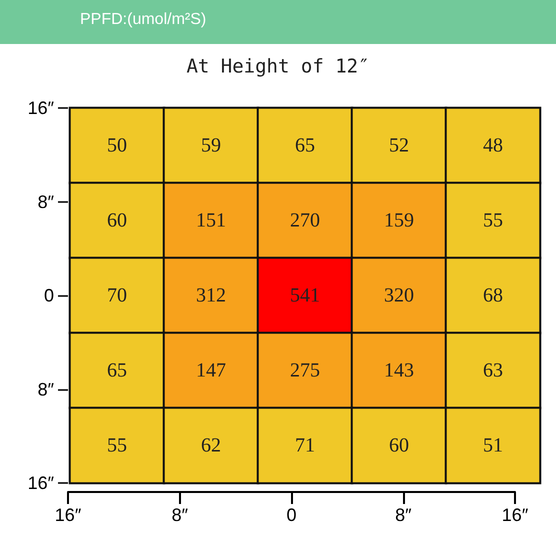  What do you see at coordinates (305, 371) in the screenshot?
I see `data-label: 275` at bounding box center [305, 371].